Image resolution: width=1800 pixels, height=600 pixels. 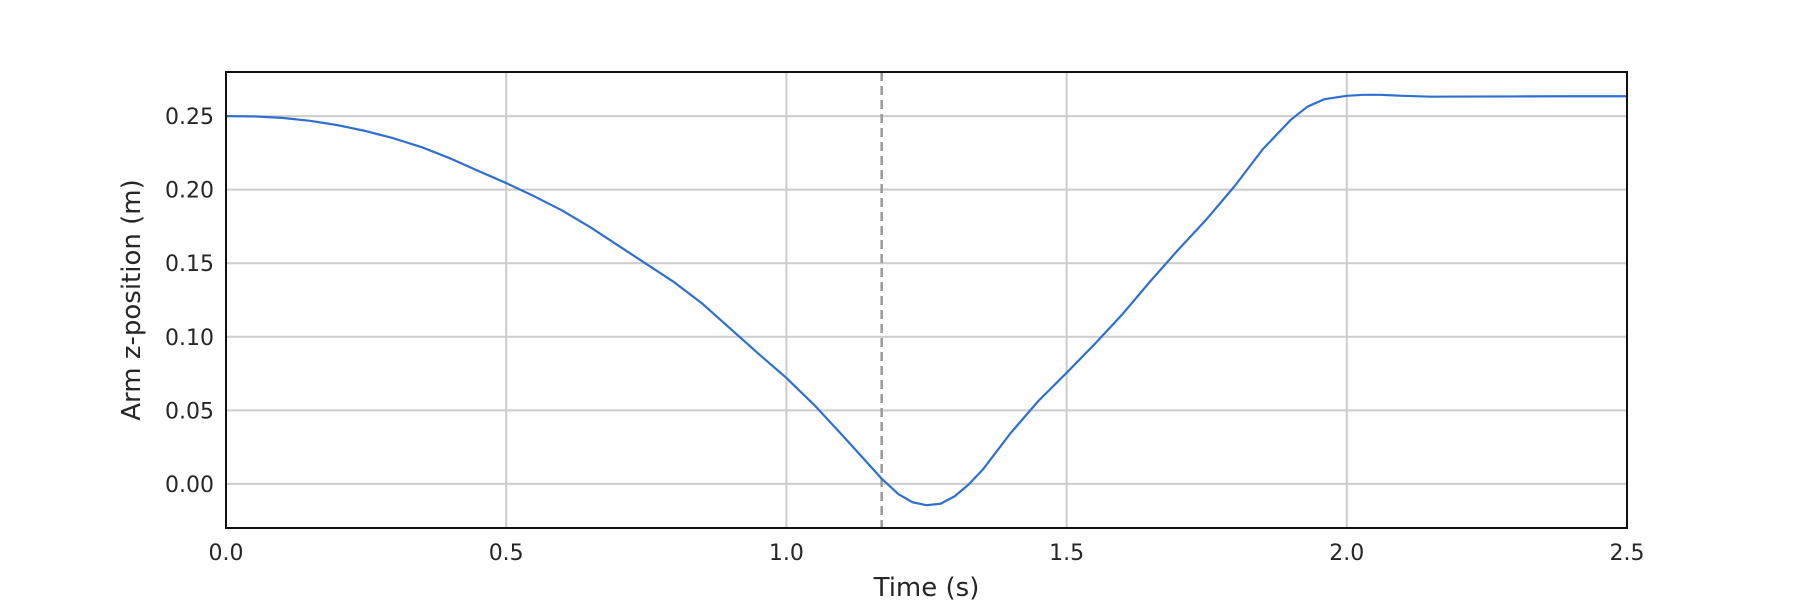 What do you see at coordinates (506, 553) in the screenshot?
I see `x-tick-label: 0.5` at bounding box center [506, 553].